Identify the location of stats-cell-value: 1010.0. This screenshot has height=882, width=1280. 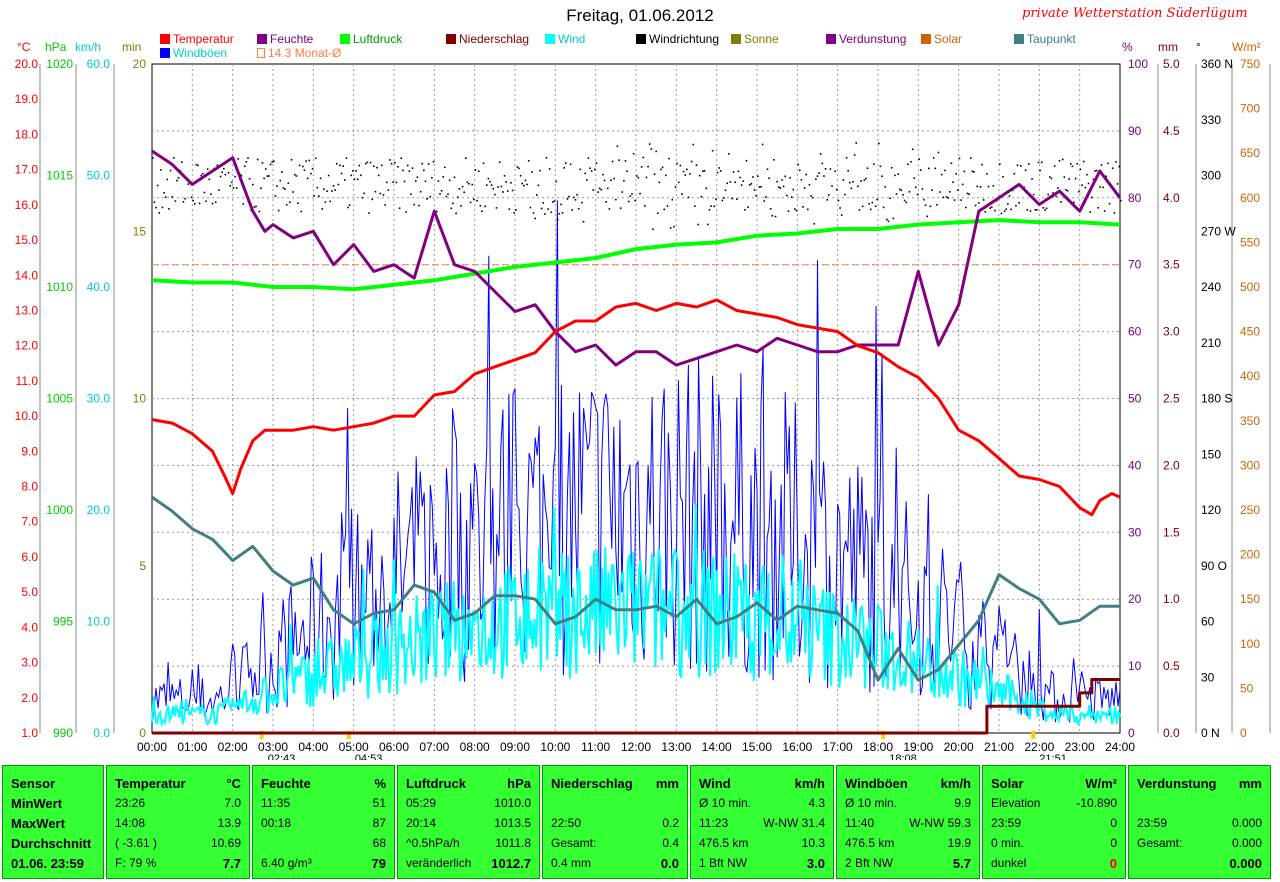
(512, 803).